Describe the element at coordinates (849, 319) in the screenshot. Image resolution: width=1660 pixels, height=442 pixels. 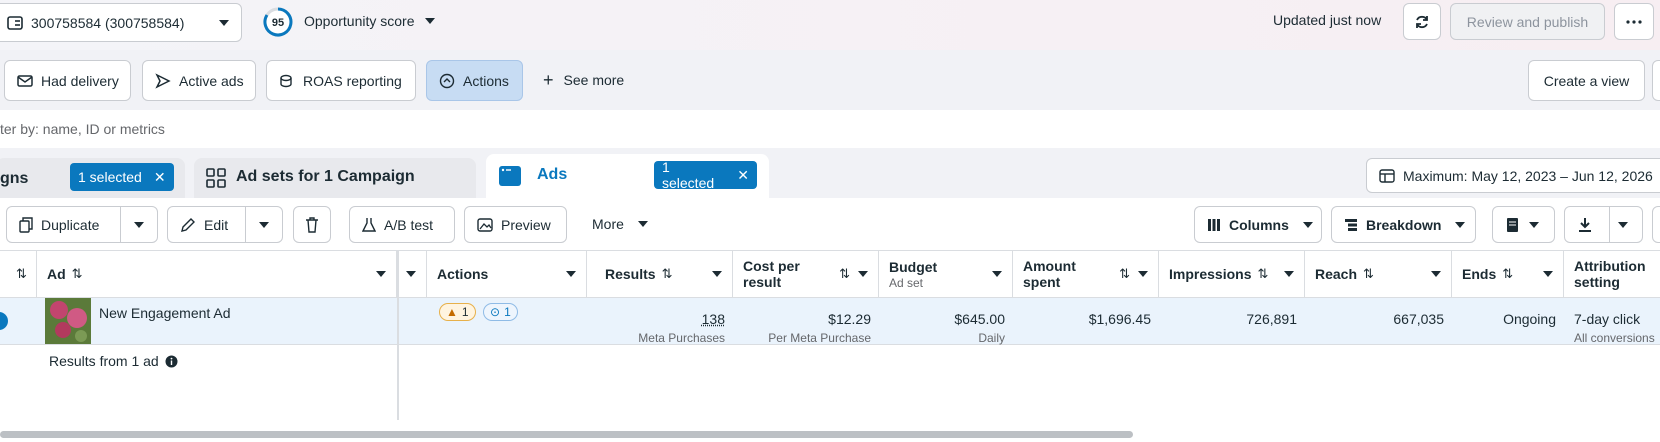
I see `cost-value: $12.29` at that location.